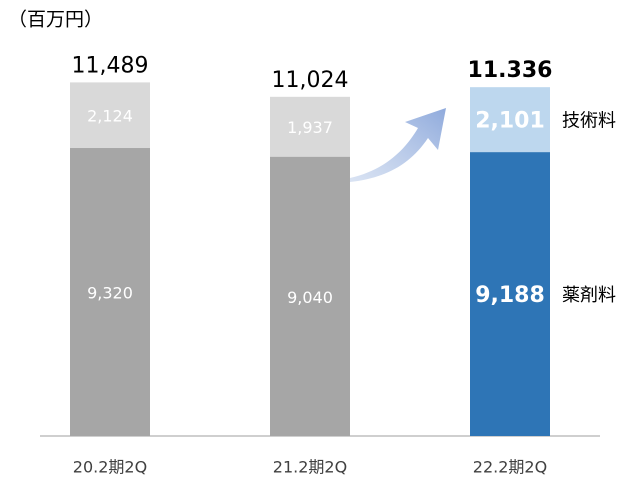  Describe the element at coordinates (510, 467) in the screenshot. I see `x-tick-label: 22.2期2Q` at that location.